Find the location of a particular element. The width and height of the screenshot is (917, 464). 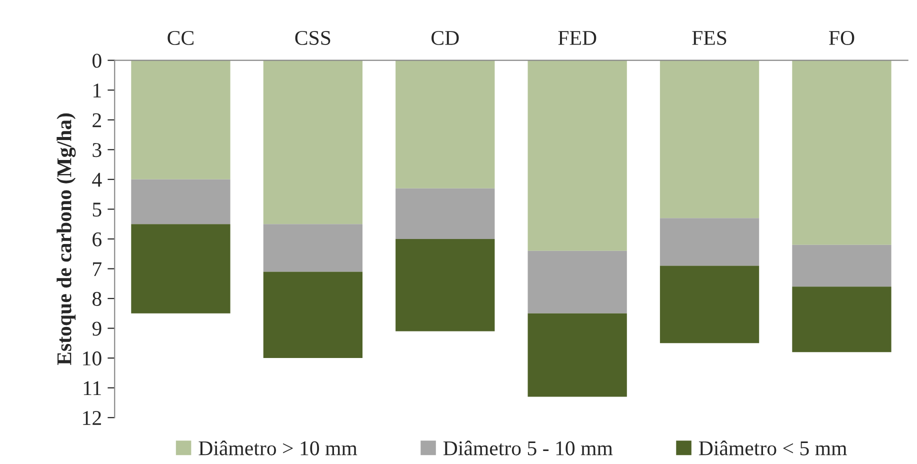

y-tick-label: 12 is located at coordinates (92, 418).